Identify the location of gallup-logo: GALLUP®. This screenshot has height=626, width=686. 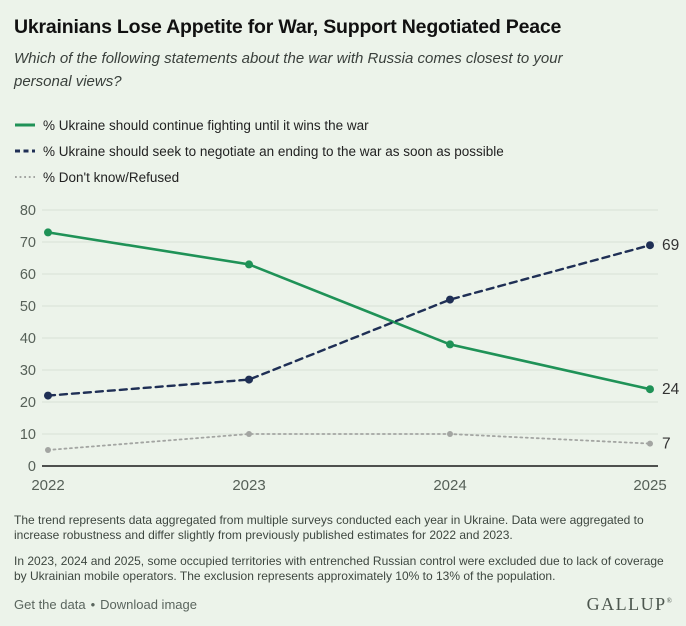
(629, 604).